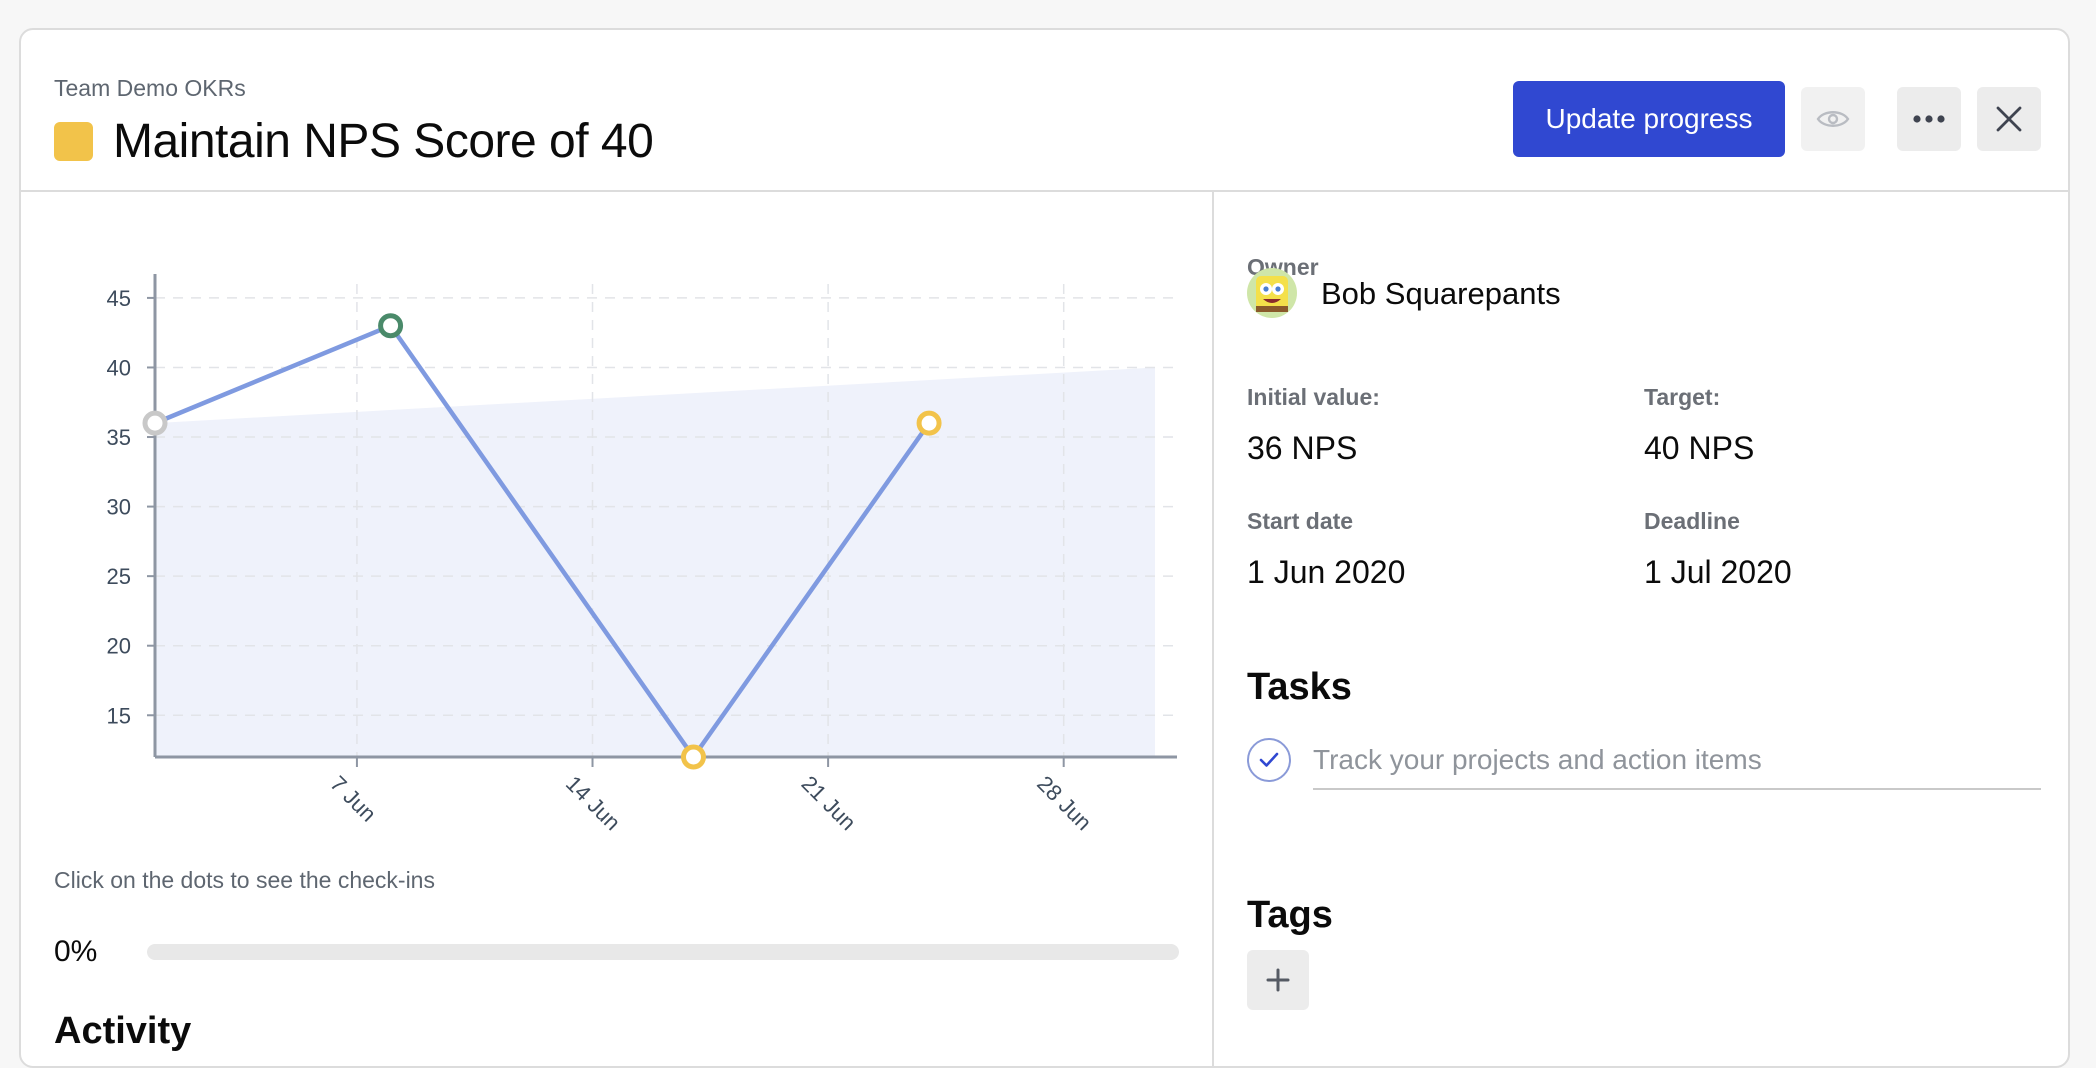 The image size is (2096, 1068). I want to click on target-label: Target:, so click(1682, 397).